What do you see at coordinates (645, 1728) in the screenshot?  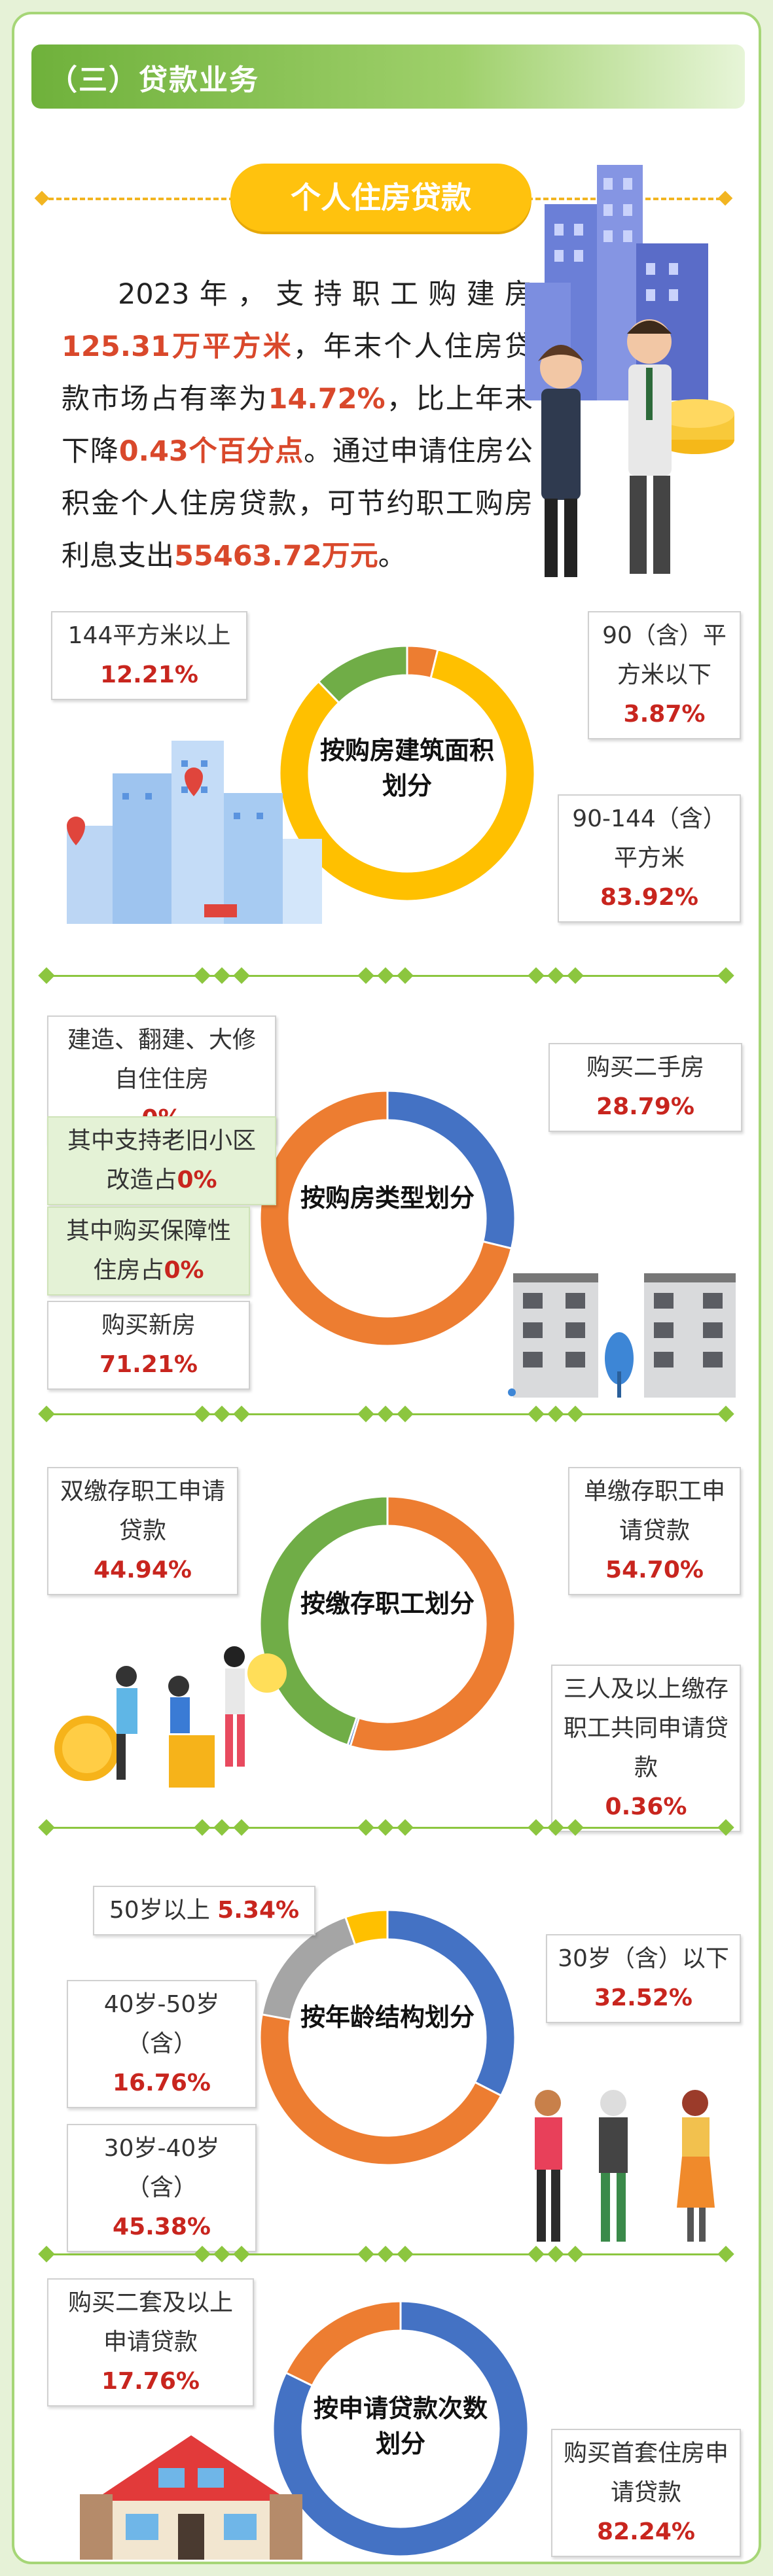 I see `label-text: 三人及以上缴存职工共同申请贷款` at bounding box center [645, 1728].